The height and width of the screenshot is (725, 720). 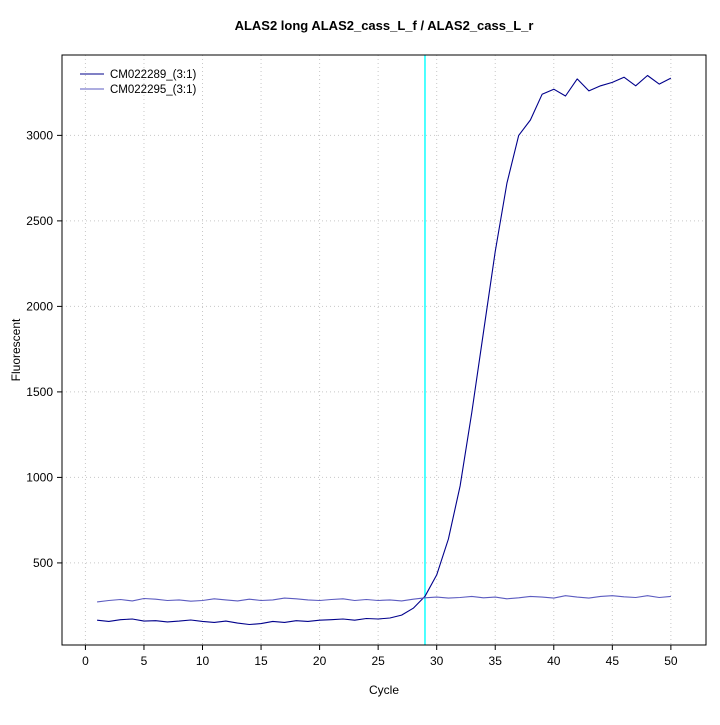 What do you see at coordinates (138, 82) in the screenshot?
I see `legend: CM022289_(3:1) CM022295_(3:1)` at bounding box center [138, 82].